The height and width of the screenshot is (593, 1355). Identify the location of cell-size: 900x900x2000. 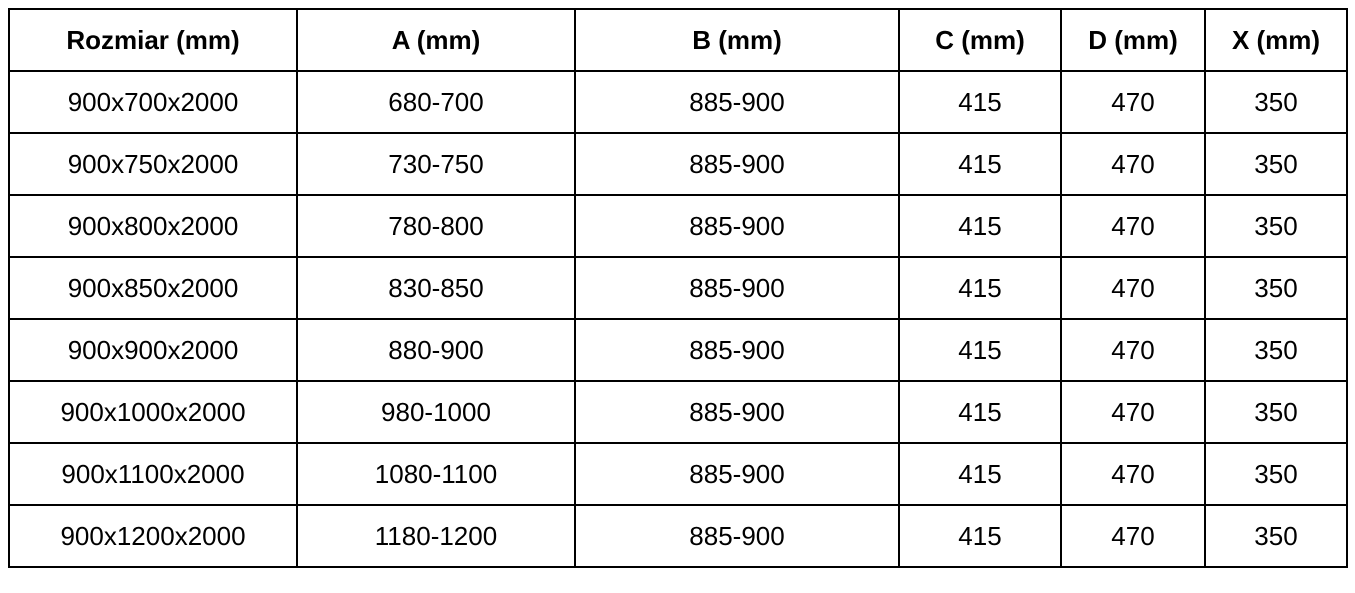
(153, 350).